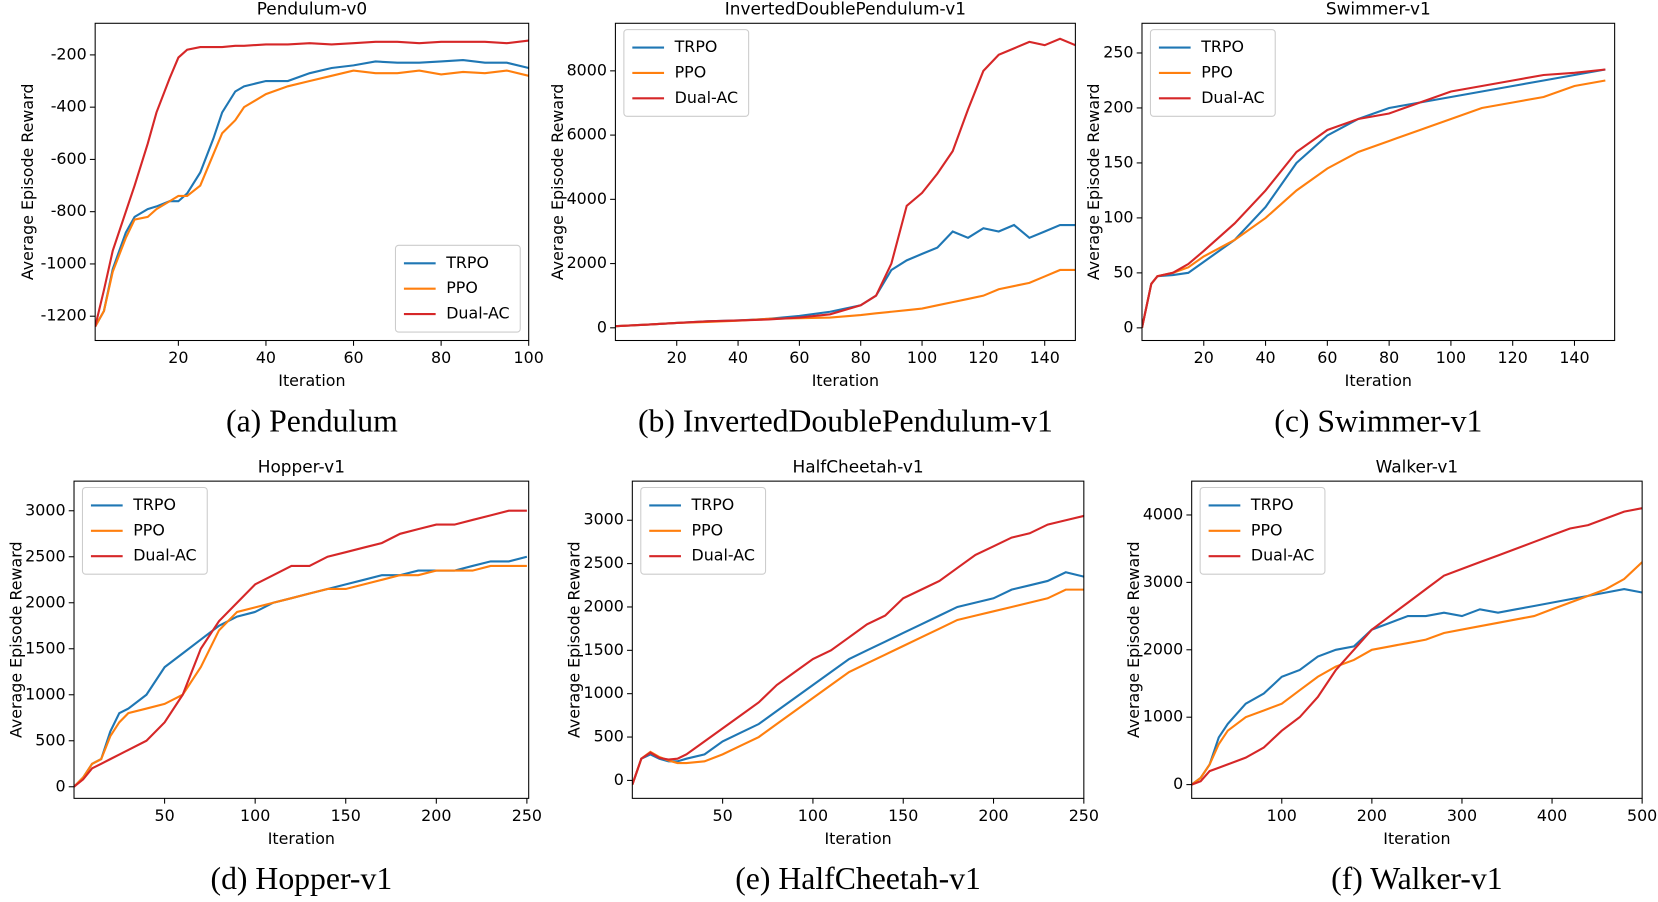 This screenshot has height=902, width=1658. Describe the element at coordinates (1417, 466) in the screenshot. I see `panel-title: Walker-v1` at that location.